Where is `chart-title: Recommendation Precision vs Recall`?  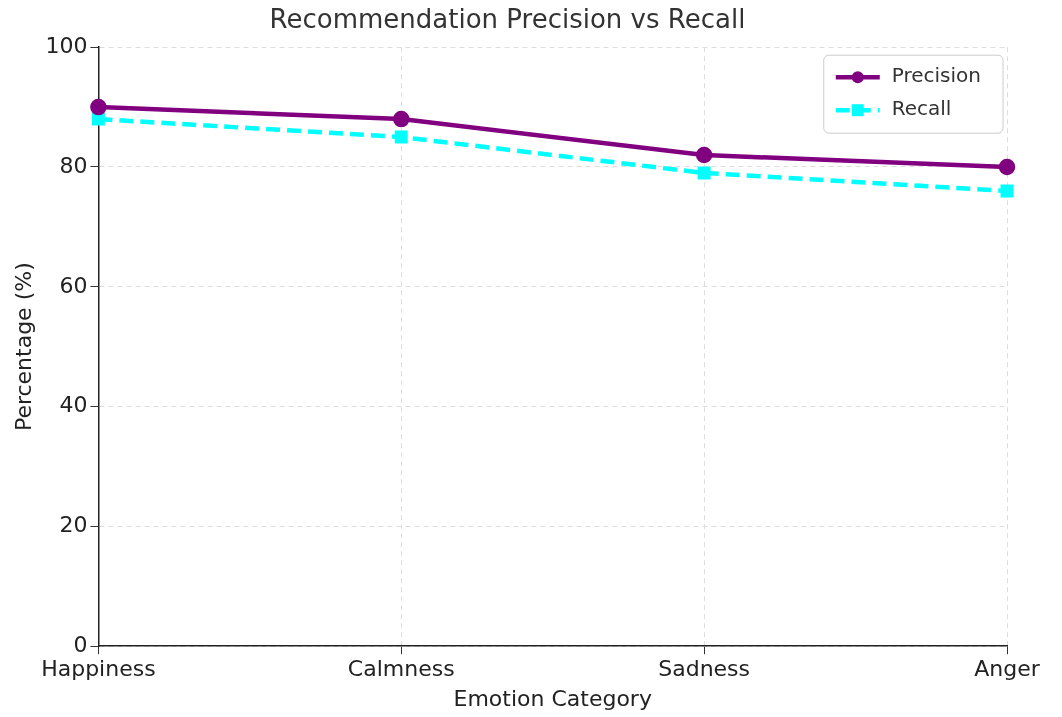
chart-title: Recommendation Precision vs Recall is located at coordinates (507, 19).